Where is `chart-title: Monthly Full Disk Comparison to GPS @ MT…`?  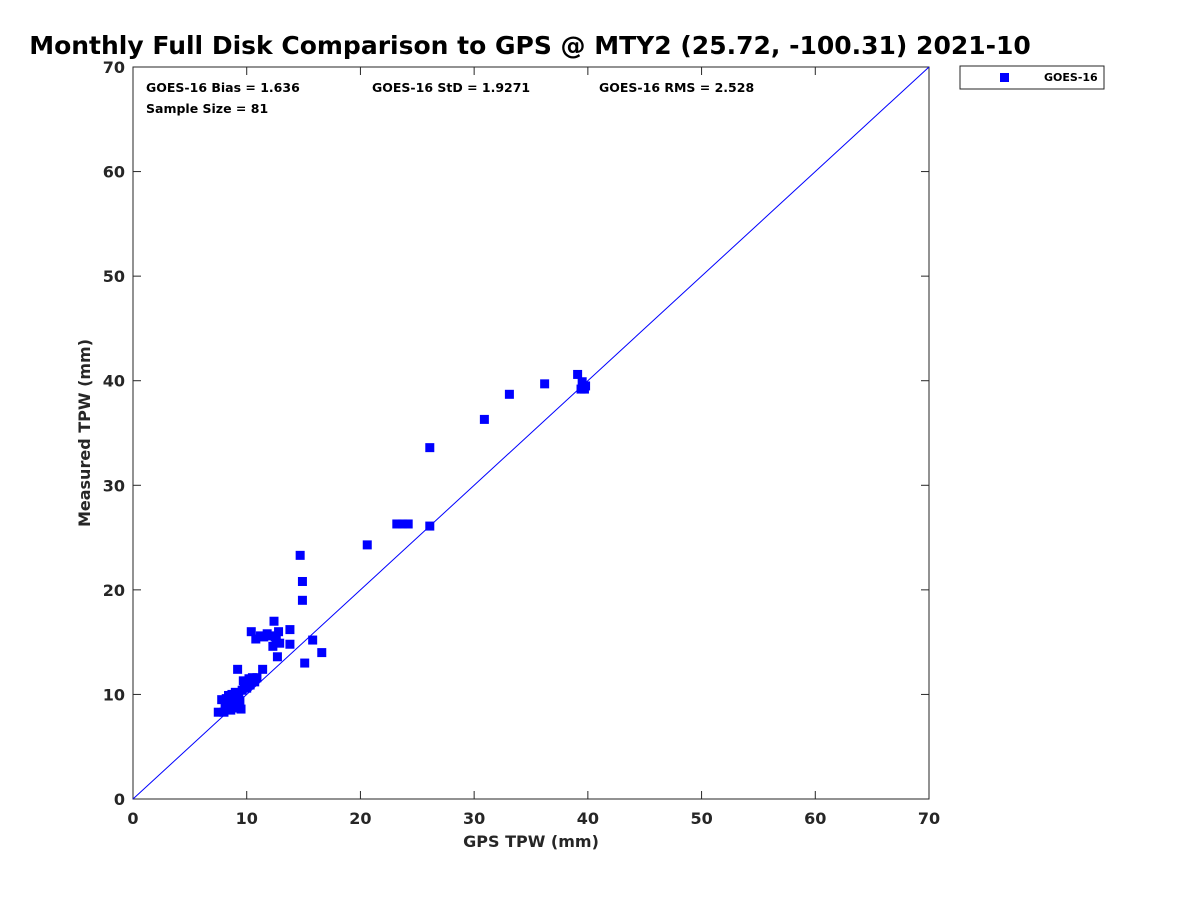
chart-title: Monthly Full Disk Comparison to GPS @ MT… is located at coordinates (530, 45).